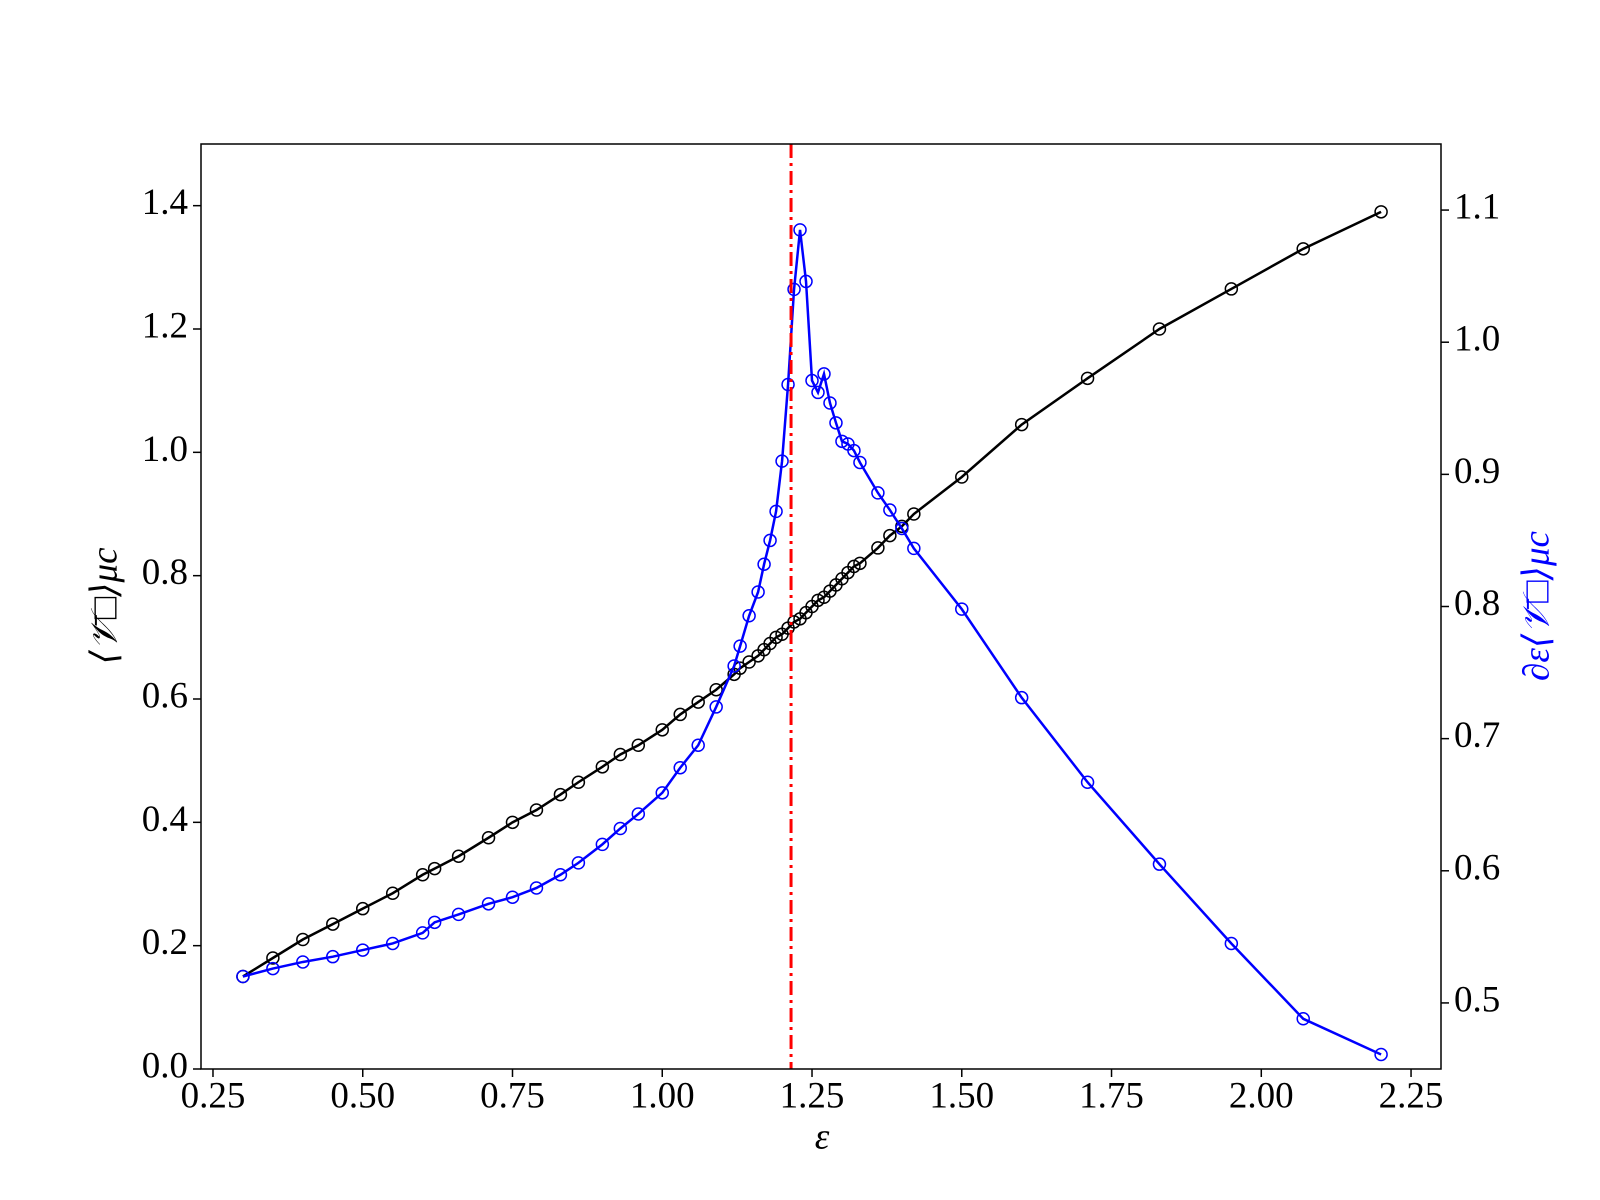 The height and width of the screenshot is (1200, 1600). What do you see at coordinates (1477, 207) in the screenshot?
I see `y2-tick-label: 1.1` at bounding box center [1477, 207].